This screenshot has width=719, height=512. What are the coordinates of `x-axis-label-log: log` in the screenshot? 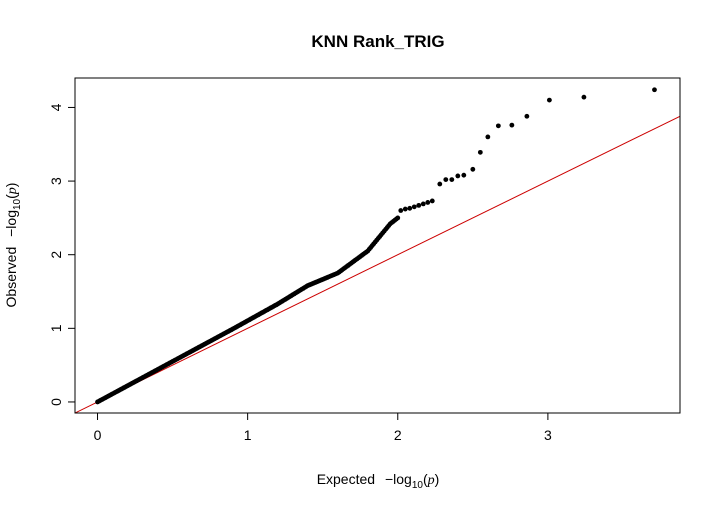 It's located at (402, 479).